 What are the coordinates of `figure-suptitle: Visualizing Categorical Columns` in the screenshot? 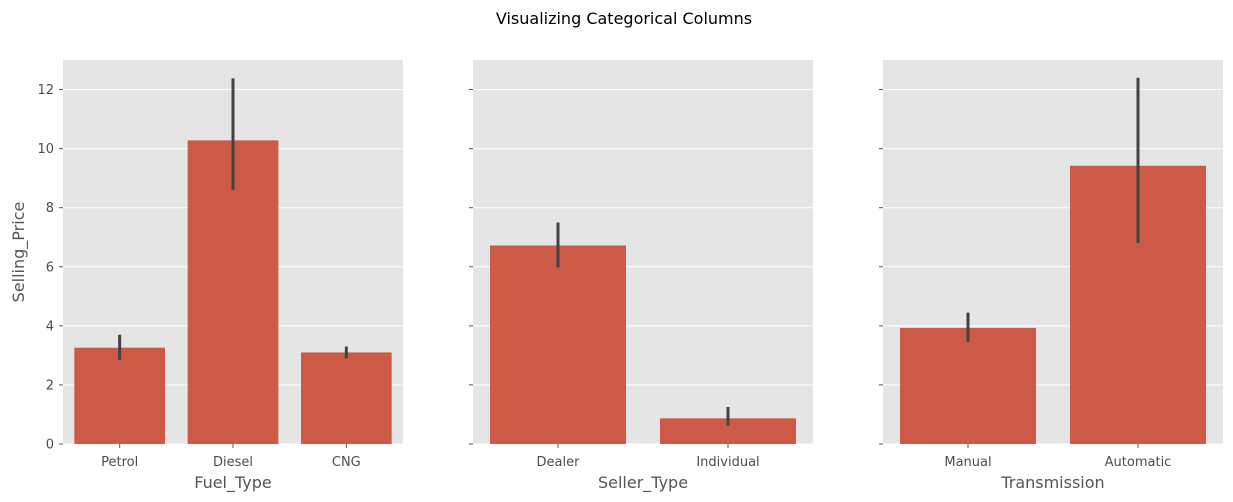 It's located at (624, 18).